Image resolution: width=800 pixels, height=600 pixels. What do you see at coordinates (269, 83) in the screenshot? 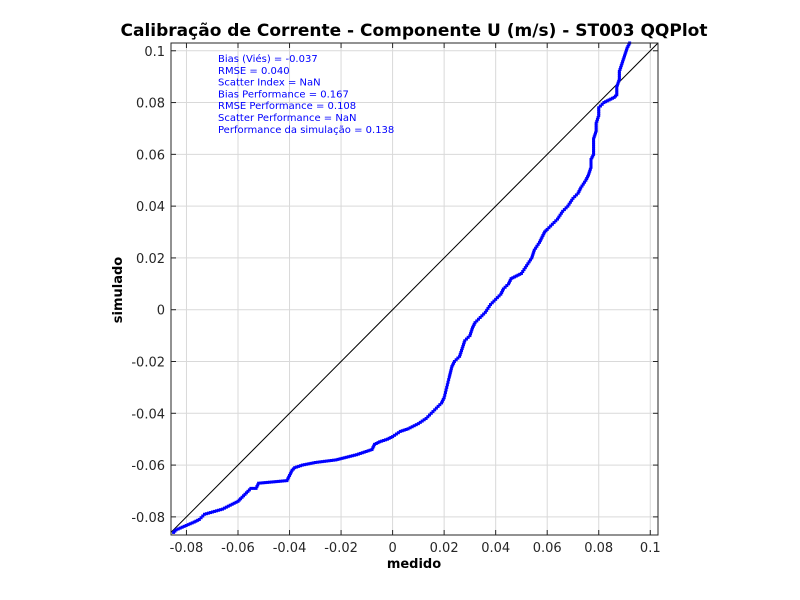
I see `annotation-line: Scatter Index = NaN` at bounding box center [269, 83].